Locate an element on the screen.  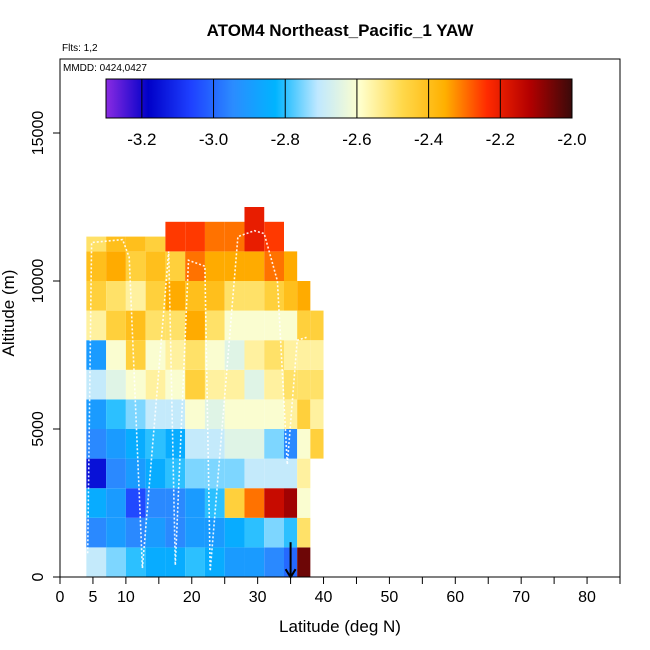
x-tick-label: 50 is located at coordinates (390, 597).